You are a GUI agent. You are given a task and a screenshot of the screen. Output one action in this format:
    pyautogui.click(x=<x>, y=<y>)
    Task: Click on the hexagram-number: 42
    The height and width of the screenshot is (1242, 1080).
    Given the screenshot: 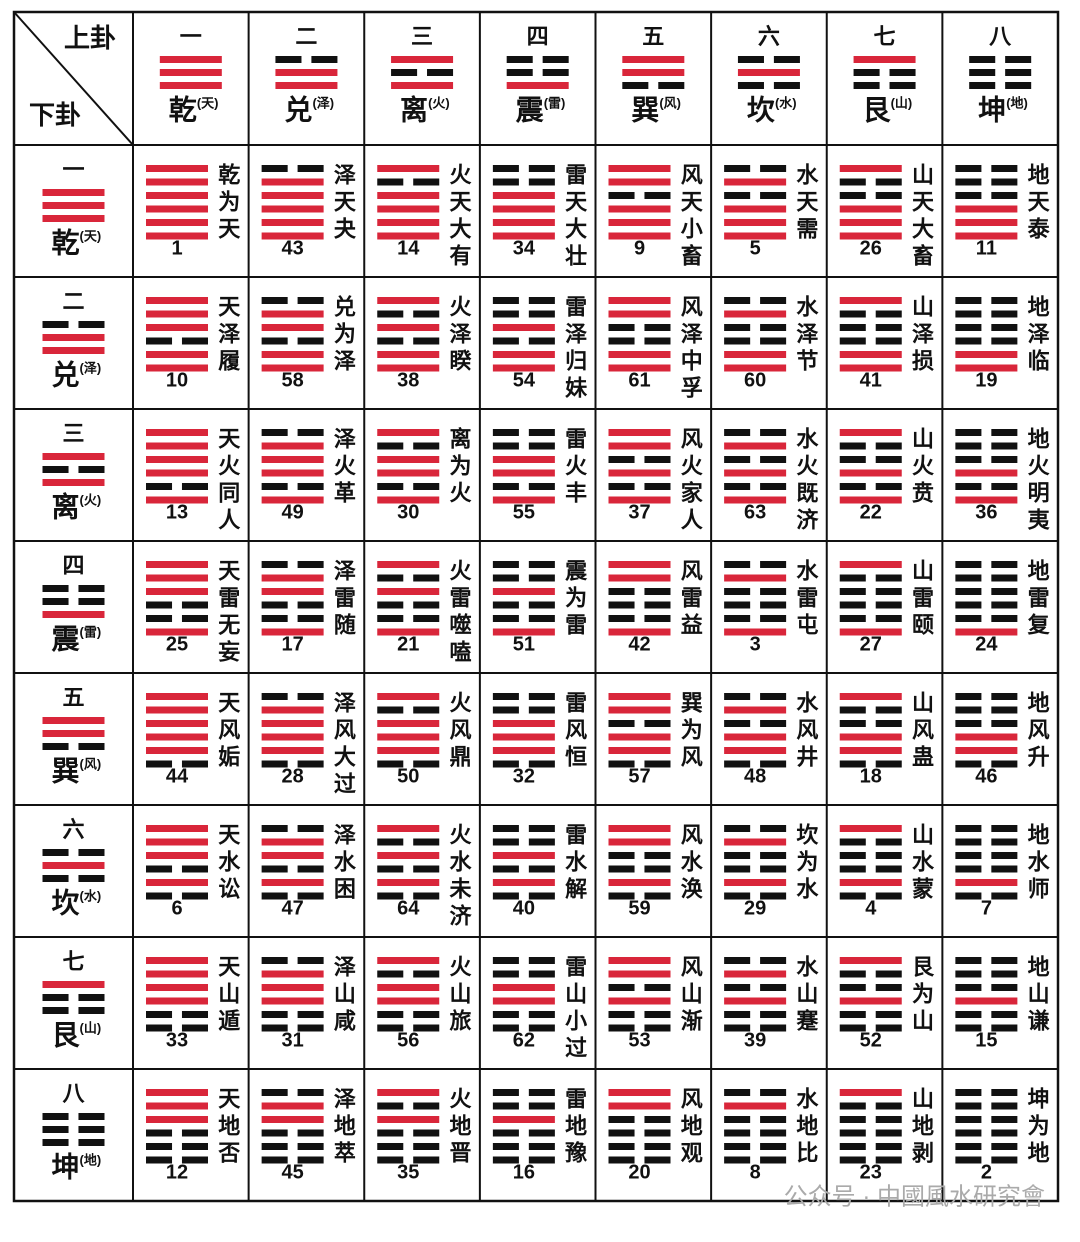 What is the action you would take?
    pyautogui.click(x=639, y=644)
    